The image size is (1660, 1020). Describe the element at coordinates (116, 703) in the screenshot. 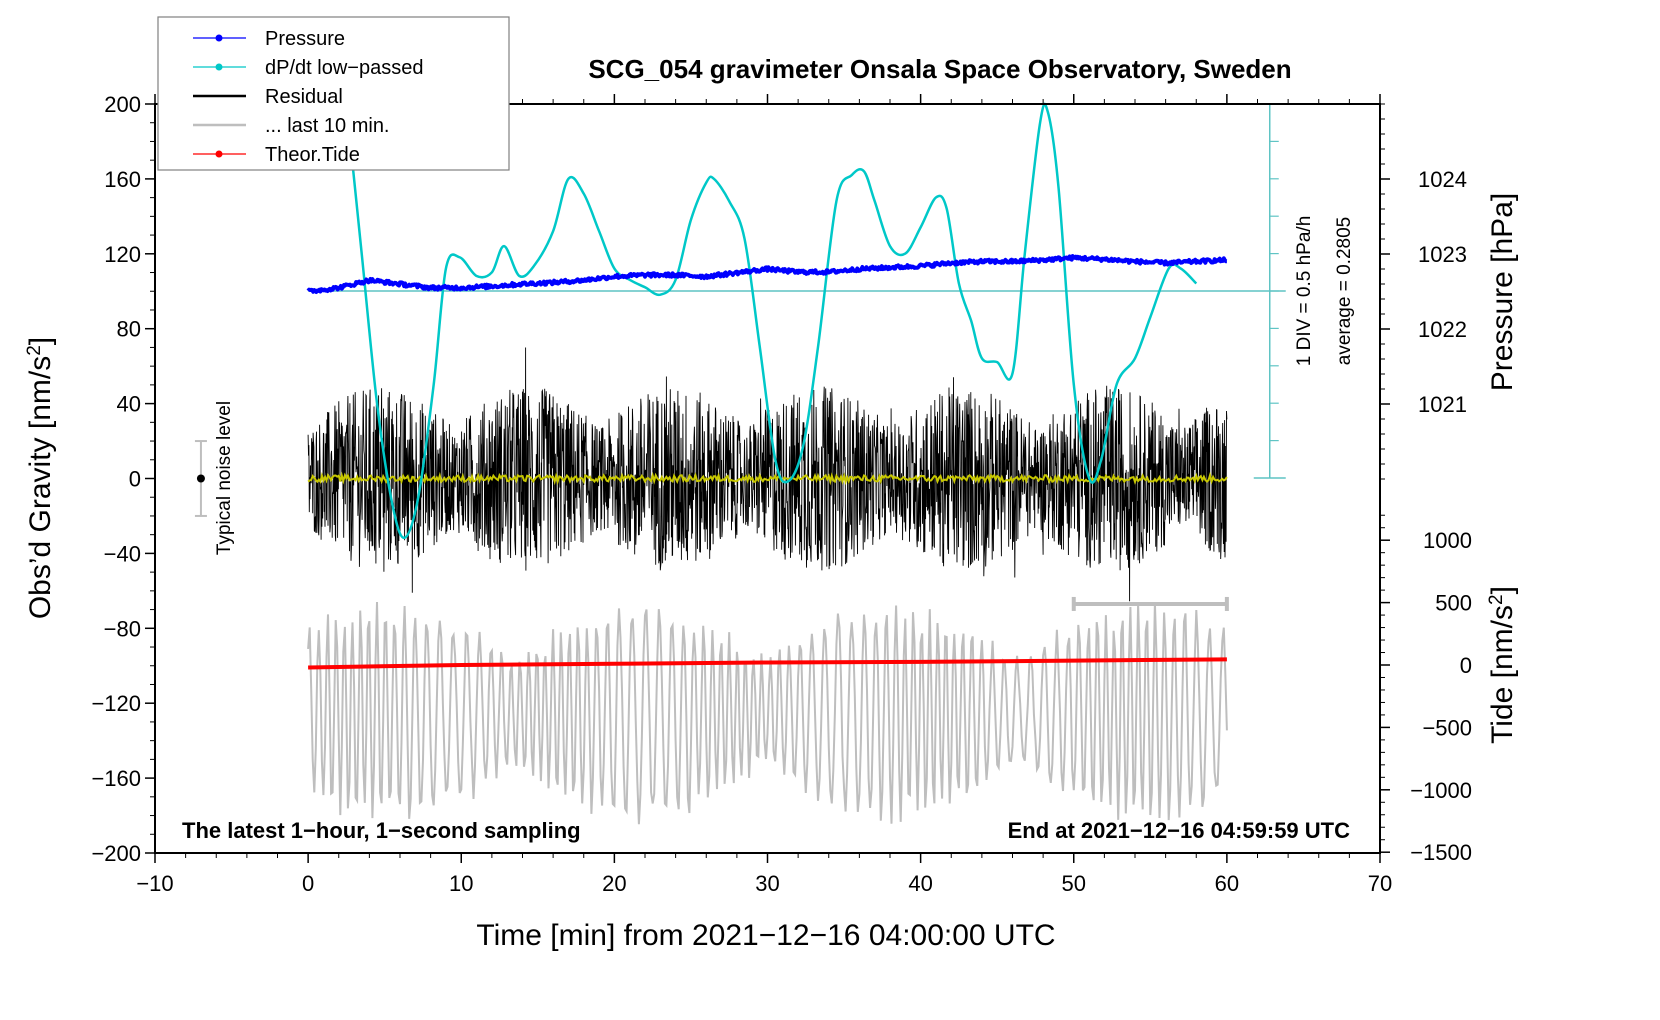

I see `y-tick-label: −120` at that location.